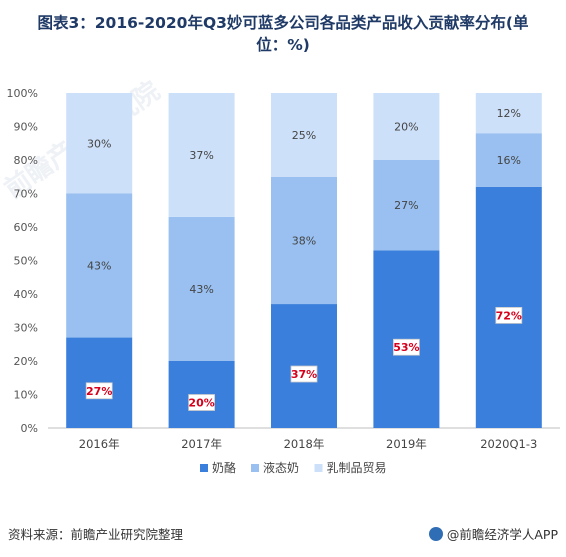  I want to click on data-label: 53%, so click(406, 347).